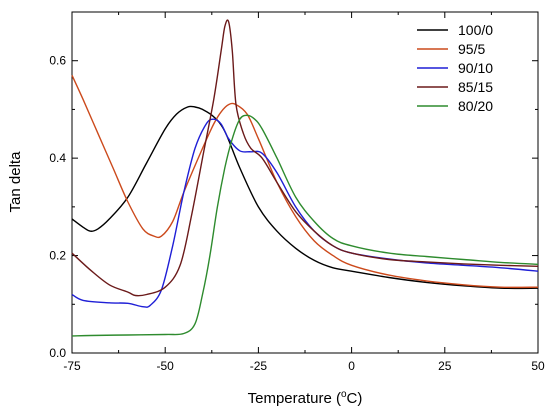 The height and width of the screenshot is (417, 550). I want to click on legend-label-85-15: 85/15, so click(475, 87).